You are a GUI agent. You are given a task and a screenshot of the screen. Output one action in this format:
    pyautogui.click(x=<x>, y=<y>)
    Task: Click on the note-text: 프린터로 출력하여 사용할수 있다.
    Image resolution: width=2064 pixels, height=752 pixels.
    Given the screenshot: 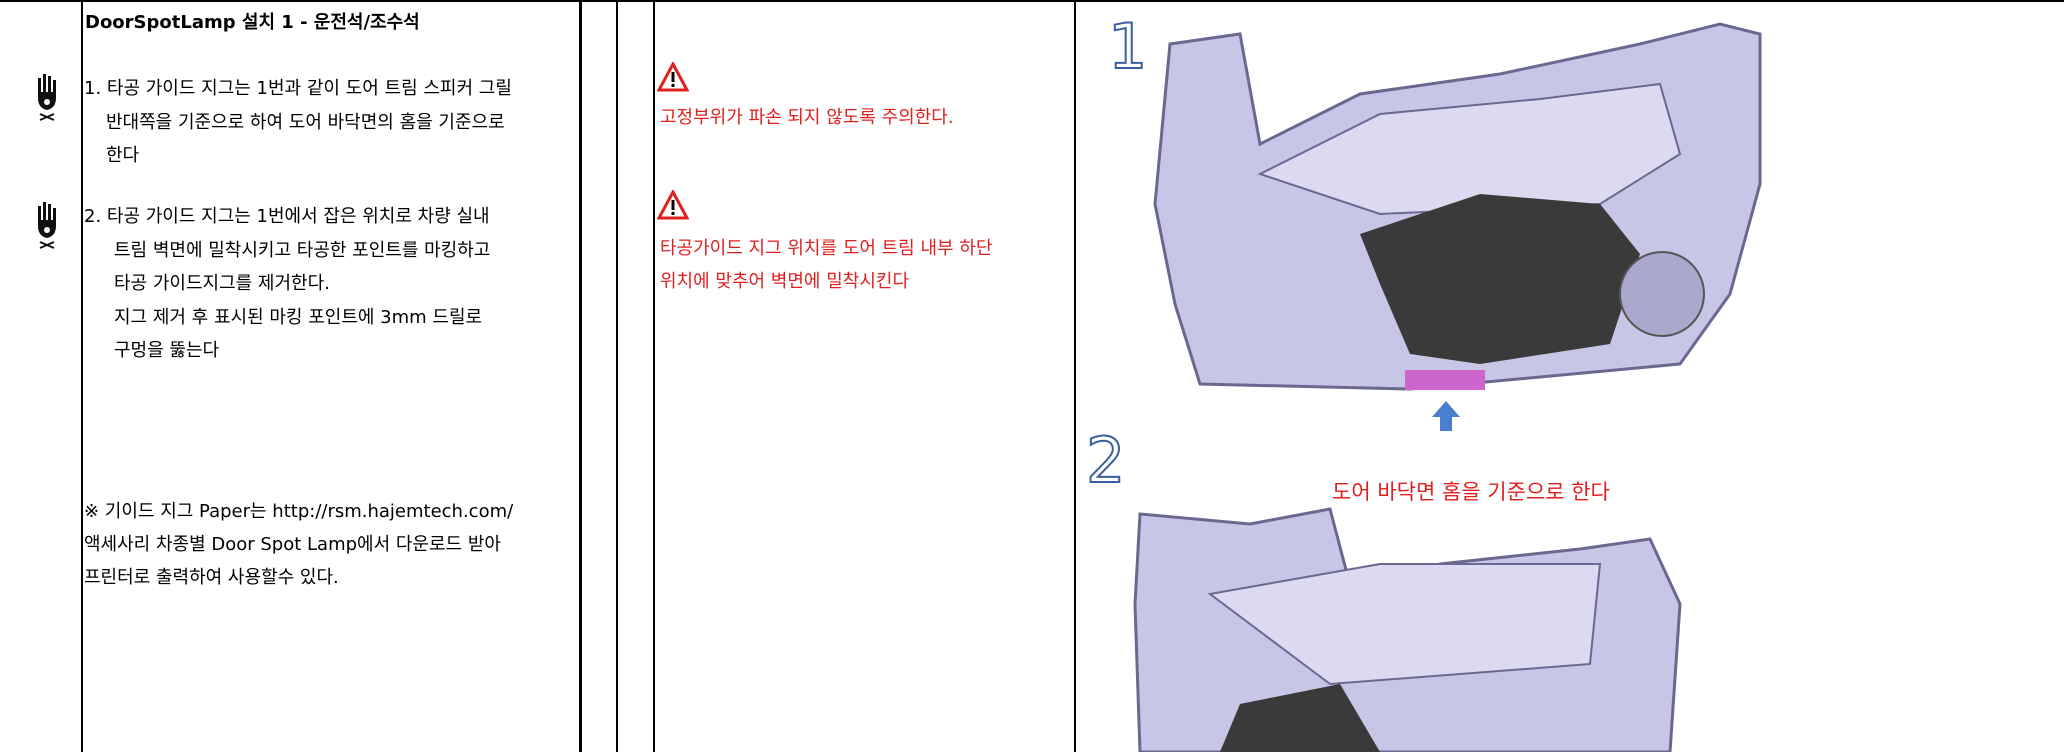 What is the action you would take?
    pyautogui.click(x=211, y=577)
    